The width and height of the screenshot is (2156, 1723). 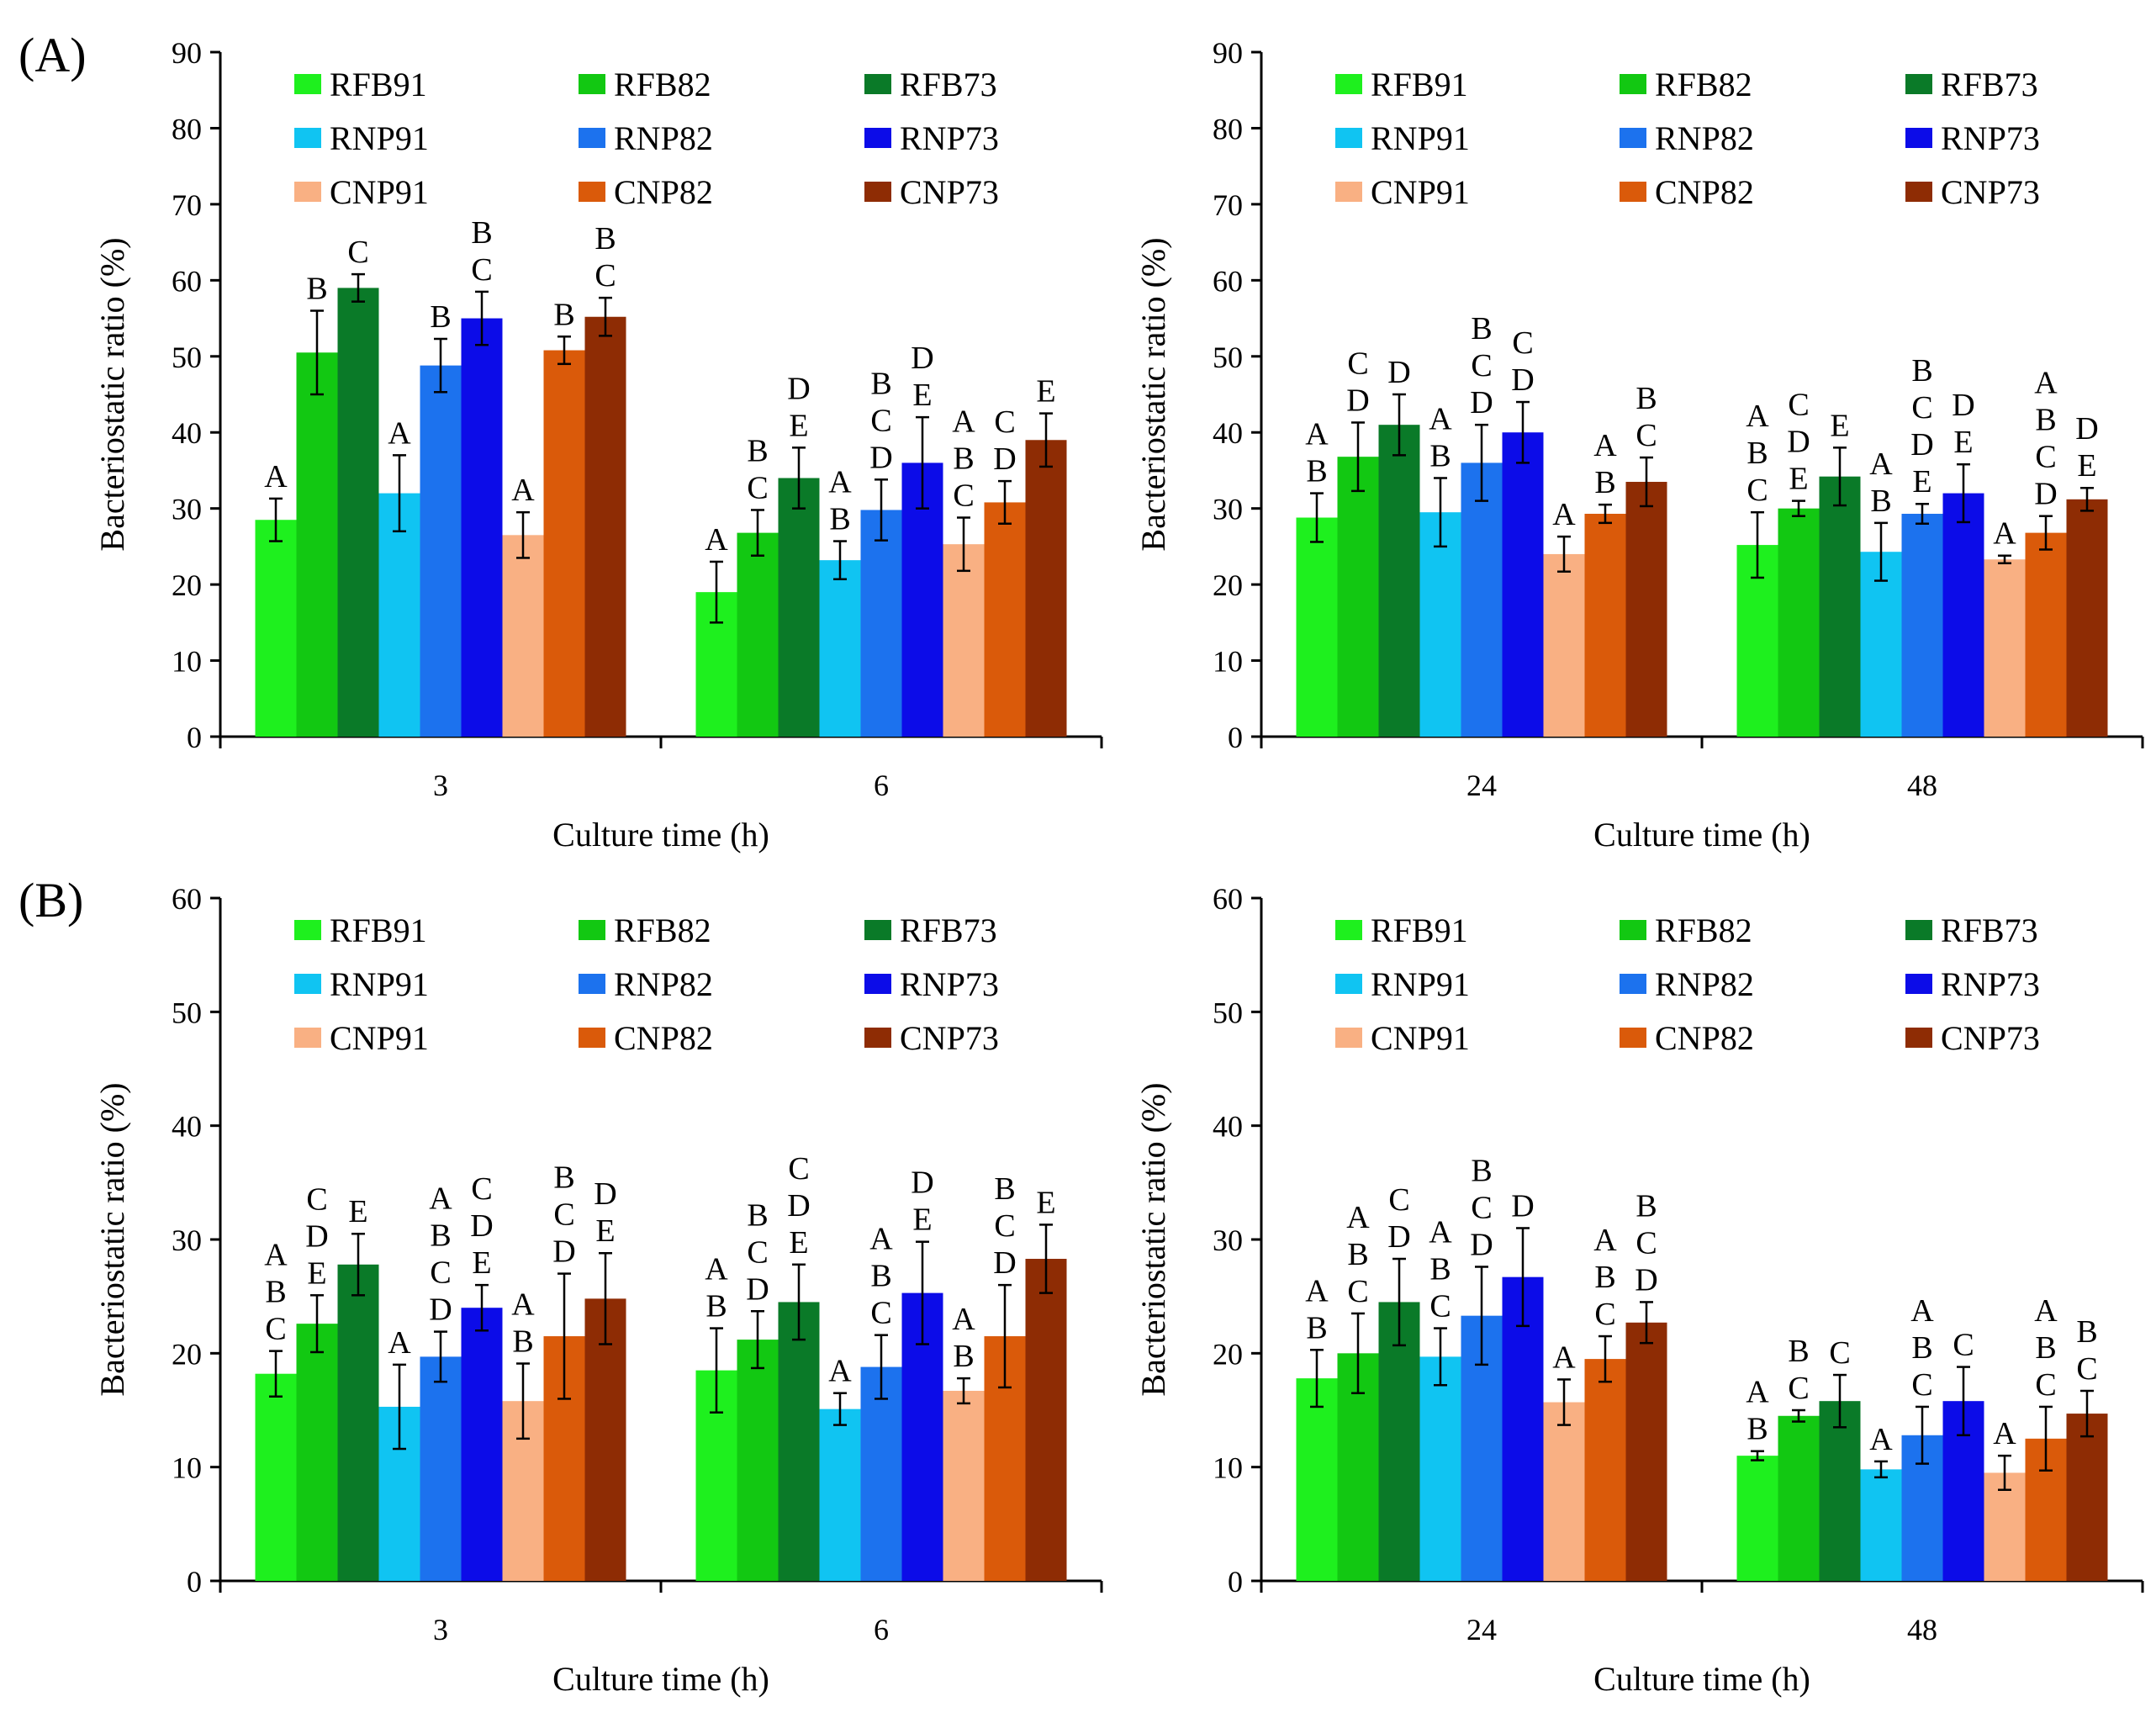 I want to click on legend-label: CNP91, so click(x=1420, y=1038).